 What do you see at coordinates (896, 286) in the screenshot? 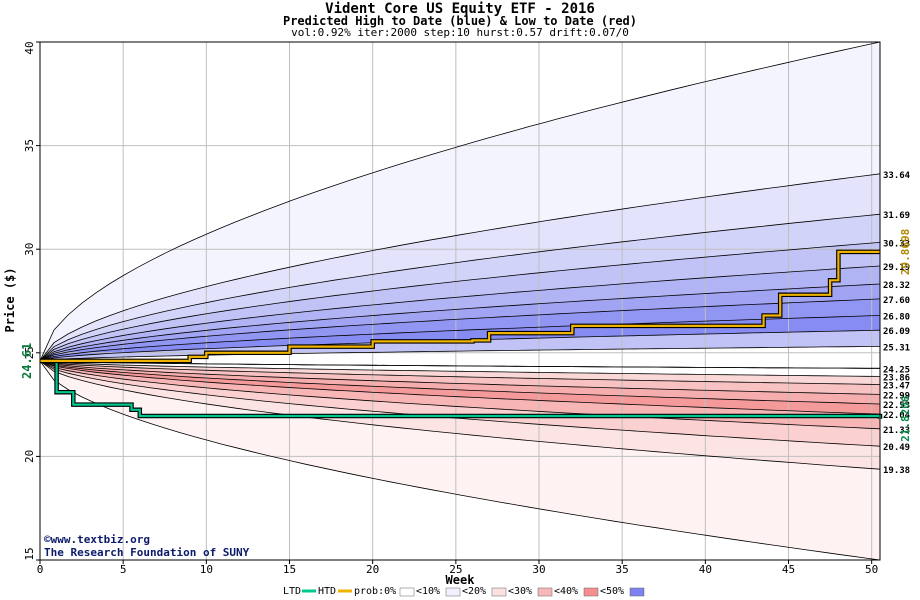
I see `percentile-end-label: 28.32` at bounding box center [896, 286].